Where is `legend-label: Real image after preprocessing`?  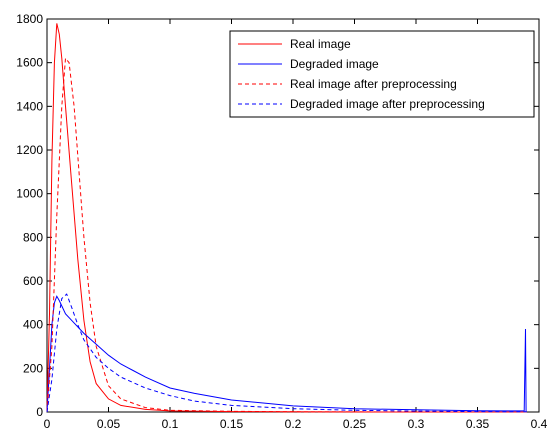 legend-label: Real image after preprocessing is located at coordinates (373, 84).